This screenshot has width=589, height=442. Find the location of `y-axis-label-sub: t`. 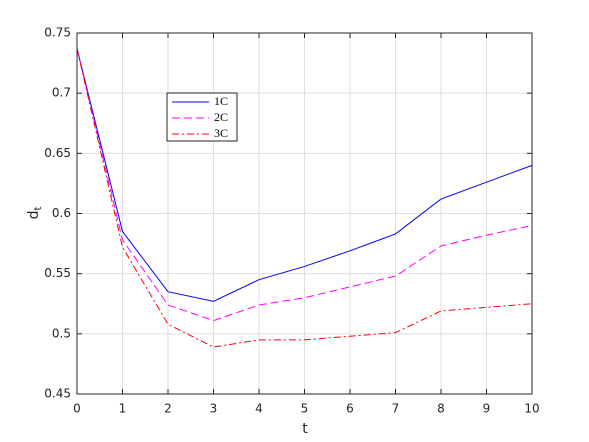

y-axis-label-sub: t is located at coordinates (38, 209).